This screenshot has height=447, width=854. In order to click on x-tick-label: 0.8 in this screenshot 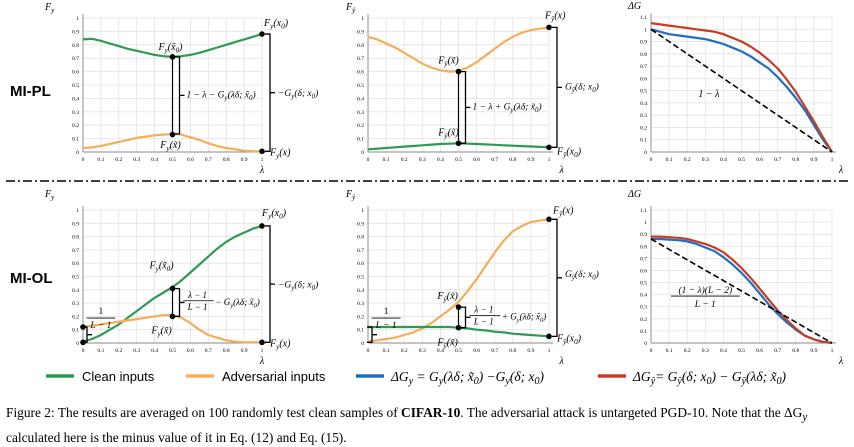, I will do `click(512, 351)`.